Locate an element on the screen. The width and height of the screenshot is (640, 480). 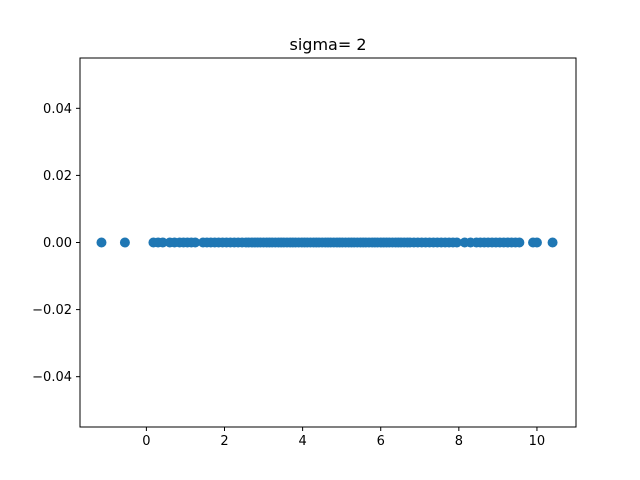
y-tick-label: 0.00 is located at coordinates (57, 243).